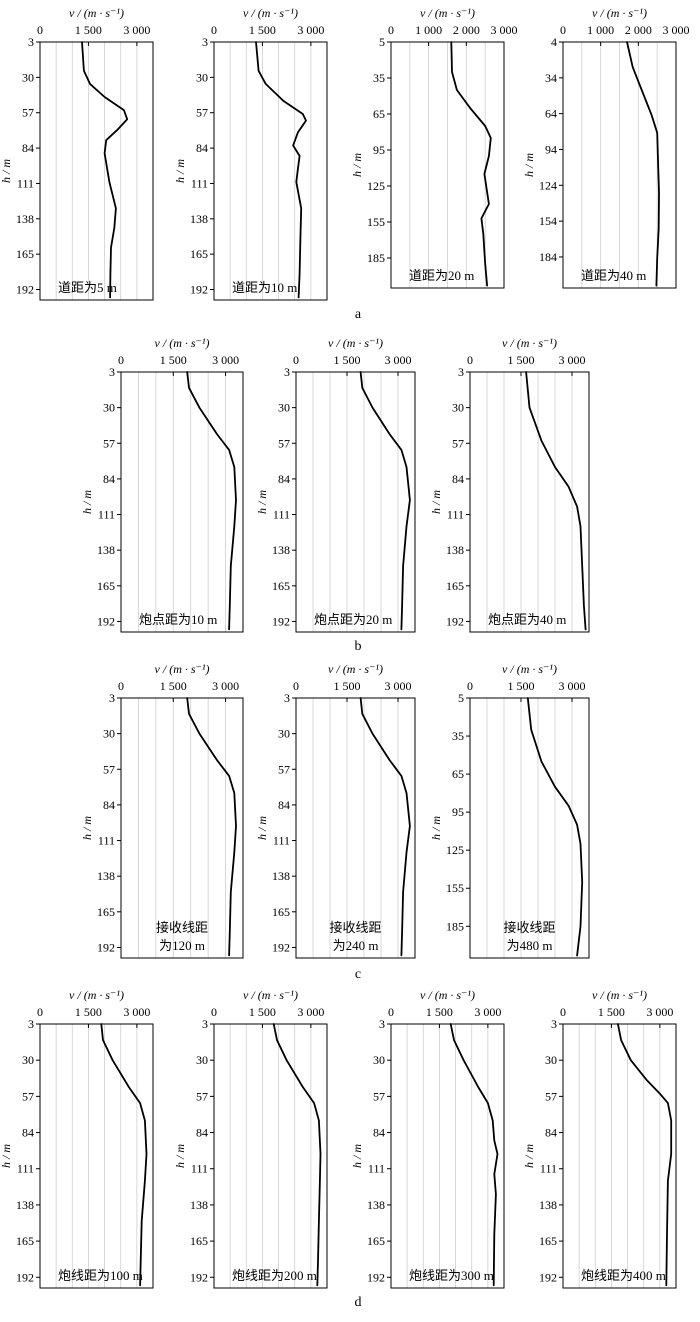 The image size is (700, 1322). What do you see at coordinates (87, 287) in the screenshot?
I see `panel-caption: 道距为5 m` at bounding box center [87, 287].